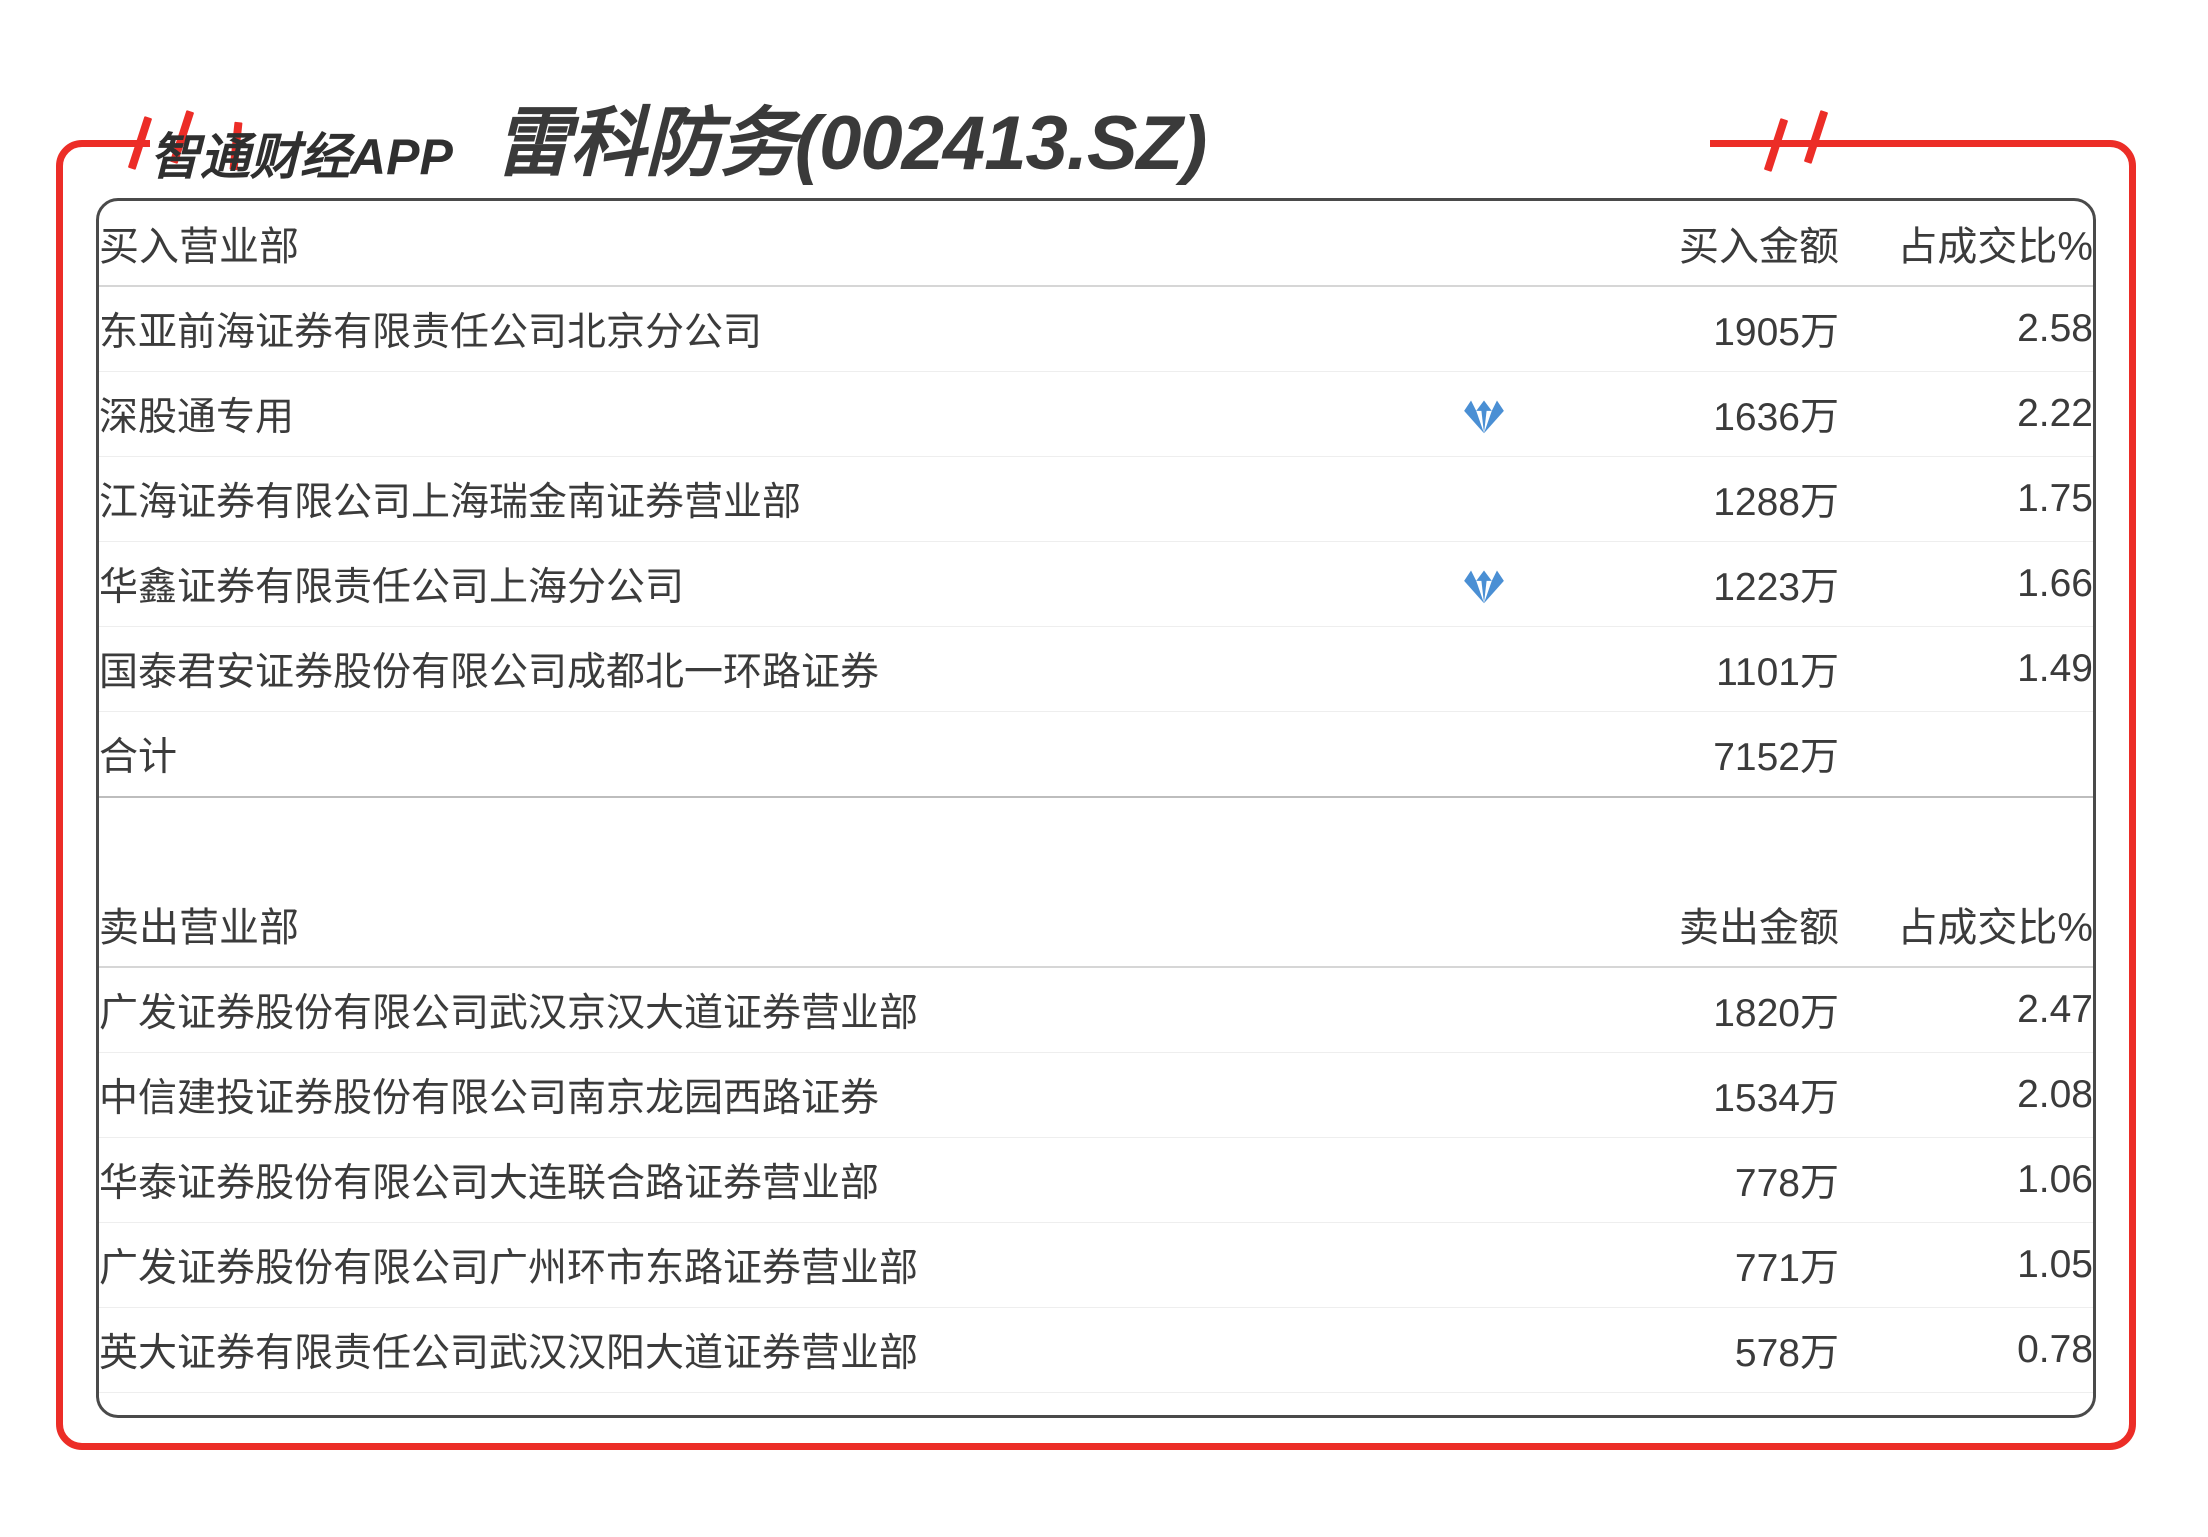  I want to click on buy-amount: 1223万, so click(1689, 584).